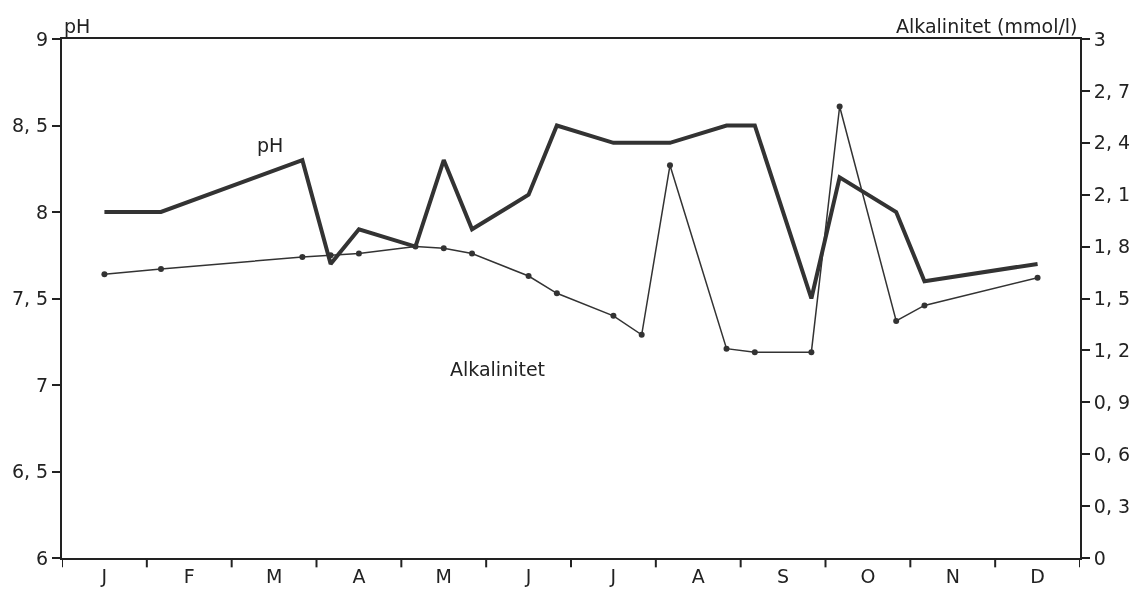 The height and width of the screenshot is (599, 1142). I want to click on x-tick-label: N, so click(952, 575).